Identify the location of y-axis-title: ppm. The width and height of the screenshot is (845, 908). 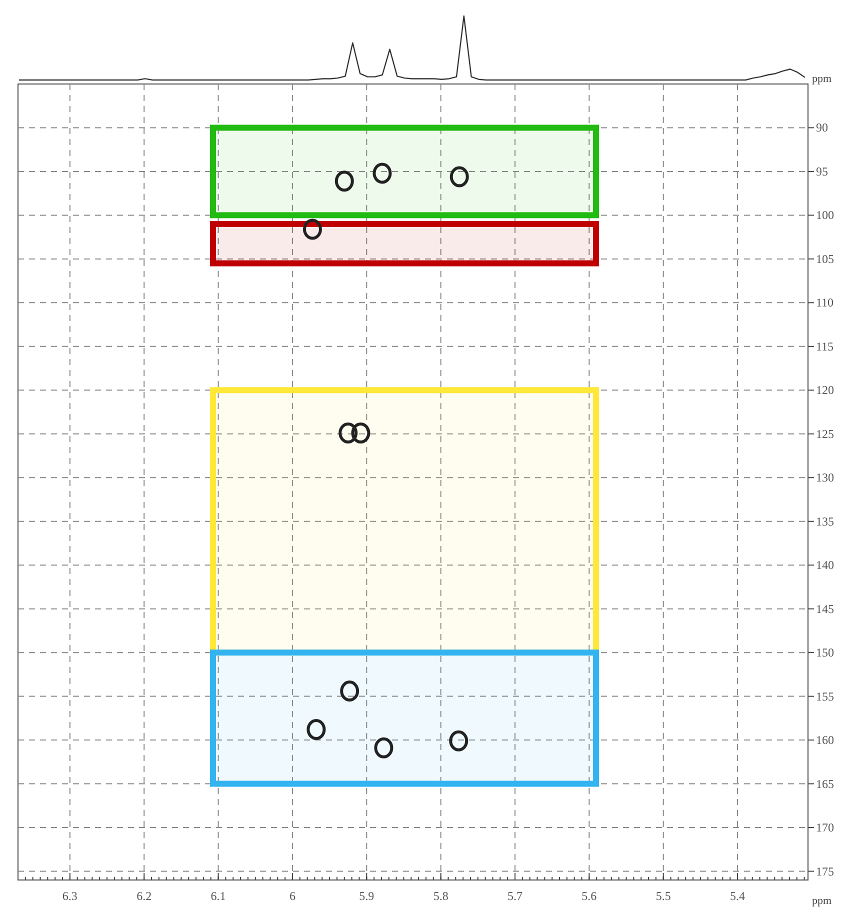
(822, 79).